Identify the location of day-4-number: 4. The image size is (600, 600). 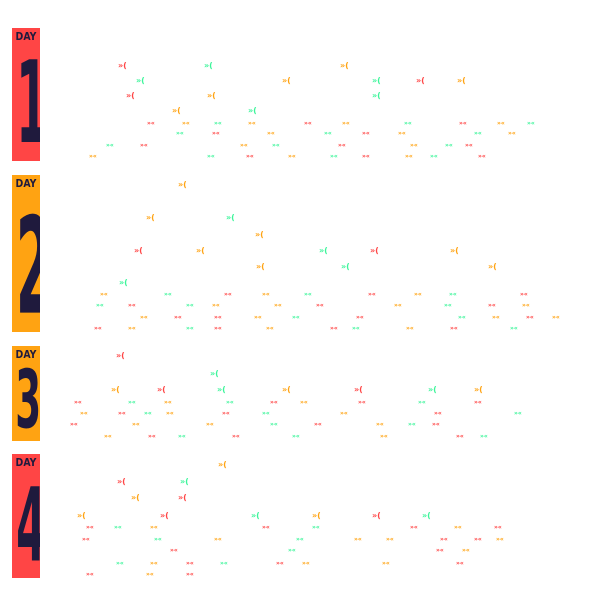
(28, 526).